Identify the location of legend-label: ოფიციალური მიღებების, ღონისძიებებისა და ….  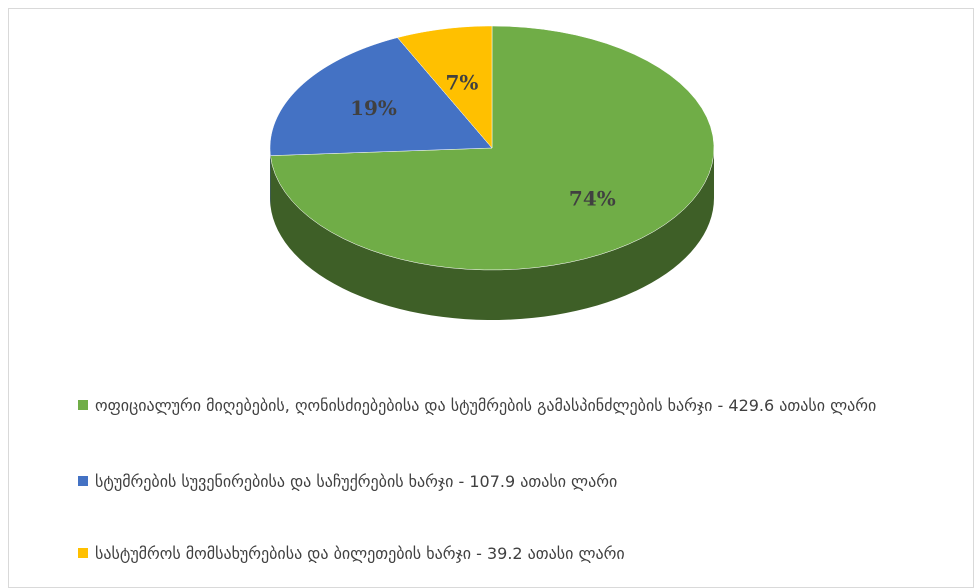
(485, 405).